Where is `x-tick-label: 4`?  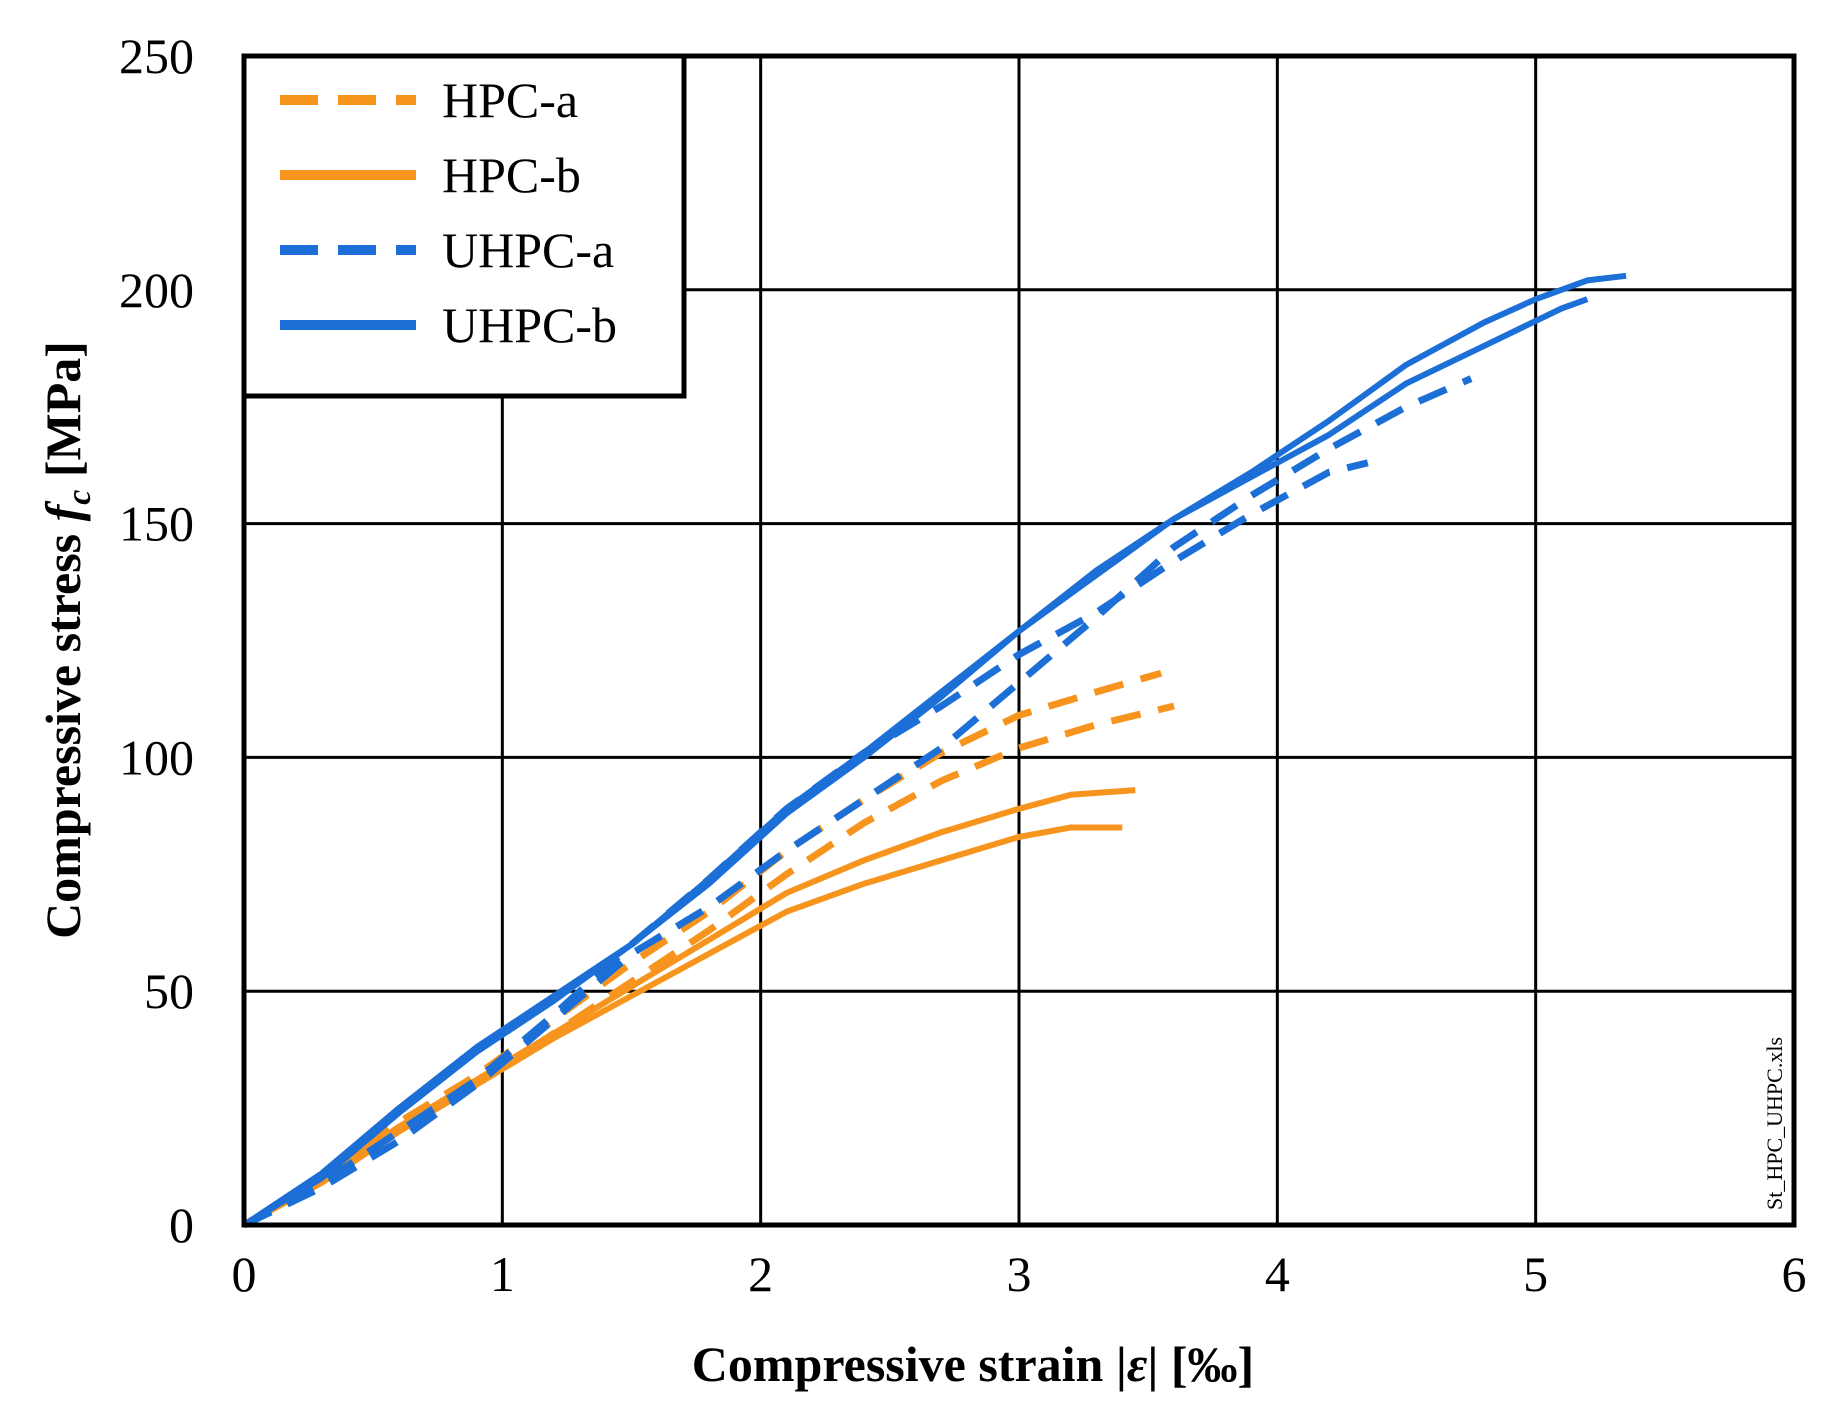 x-tick-label: 4 is located at coordinates (1277, 1274).